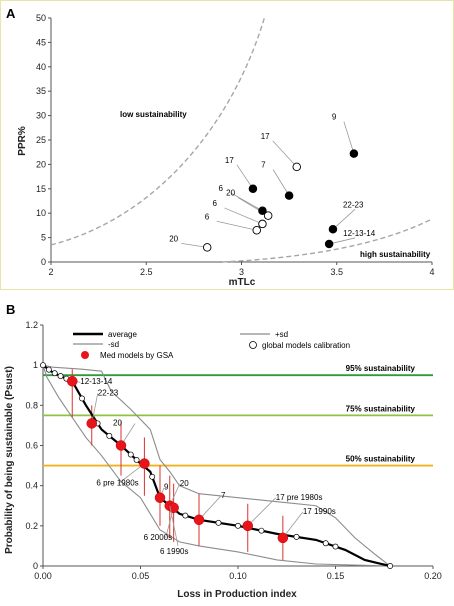 The width and height of the screenshot is (454, 606). Describe the element at coordinates (241, 272) in the screenshot. I see `panel-a-xtick-label: 3` at that location.